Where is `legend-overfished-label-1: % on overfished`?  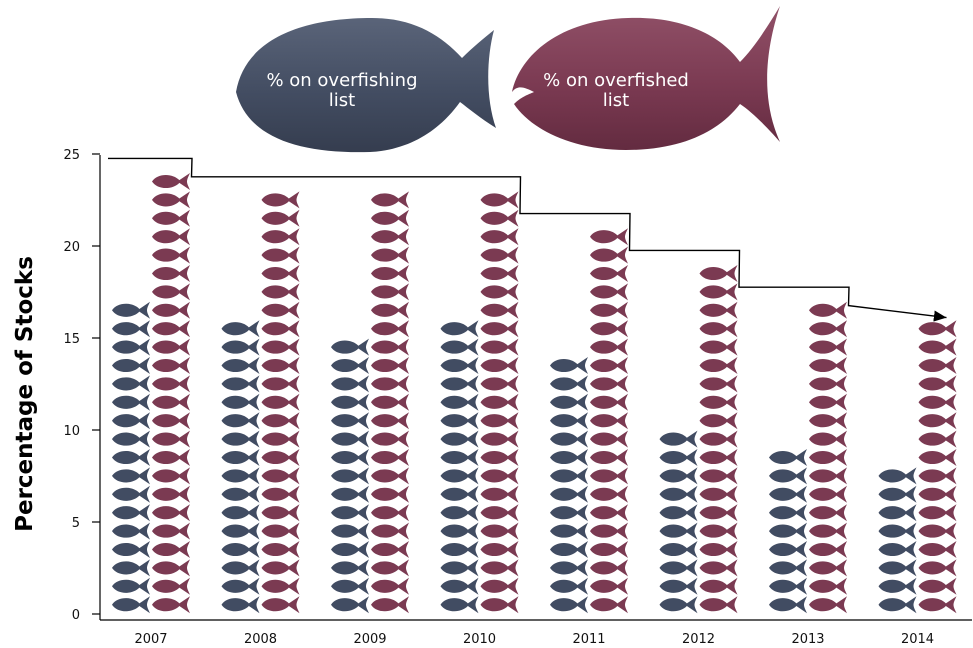
legend-overfished-label-1: % on overfished is located at coordinates (616, 80).